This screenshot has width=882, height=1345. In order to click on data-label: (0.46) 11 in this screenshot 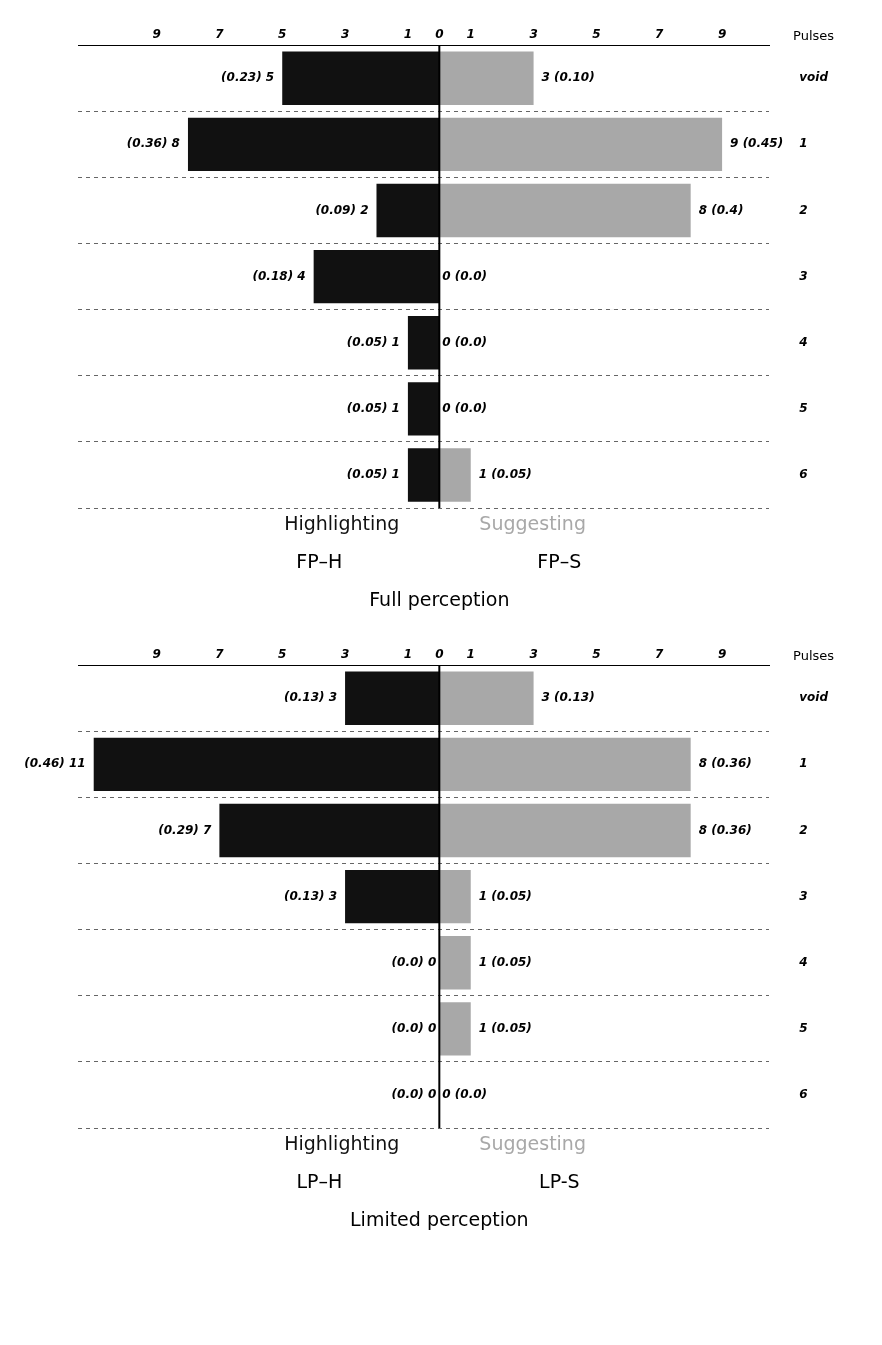, I will do `click(55, 763)`.